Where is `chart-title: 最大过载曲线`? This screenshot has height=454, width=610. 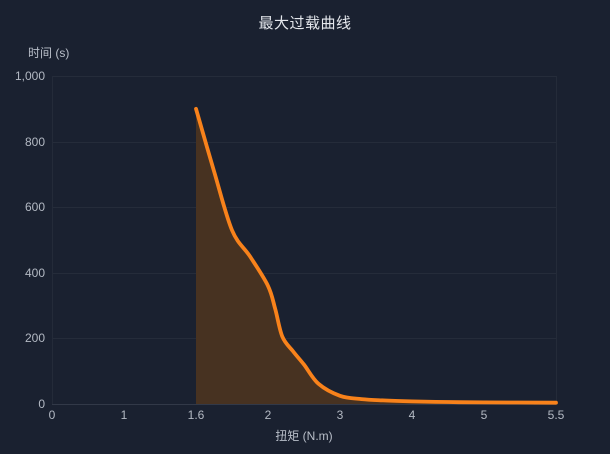 chart-title: 最大过载曲线 is located at coordinates (305, 23).